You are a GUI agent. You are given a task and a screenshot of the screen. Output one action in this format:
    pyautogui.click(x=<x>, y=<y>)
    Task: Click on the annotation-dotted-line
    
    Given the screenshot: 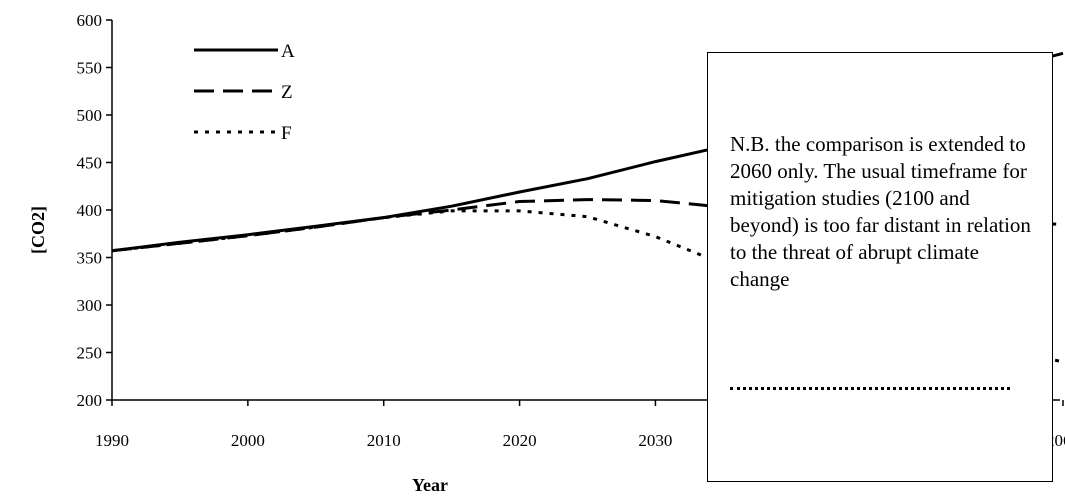 What is the action you would take?
    pyautogui.click(x=870, y=388)
    